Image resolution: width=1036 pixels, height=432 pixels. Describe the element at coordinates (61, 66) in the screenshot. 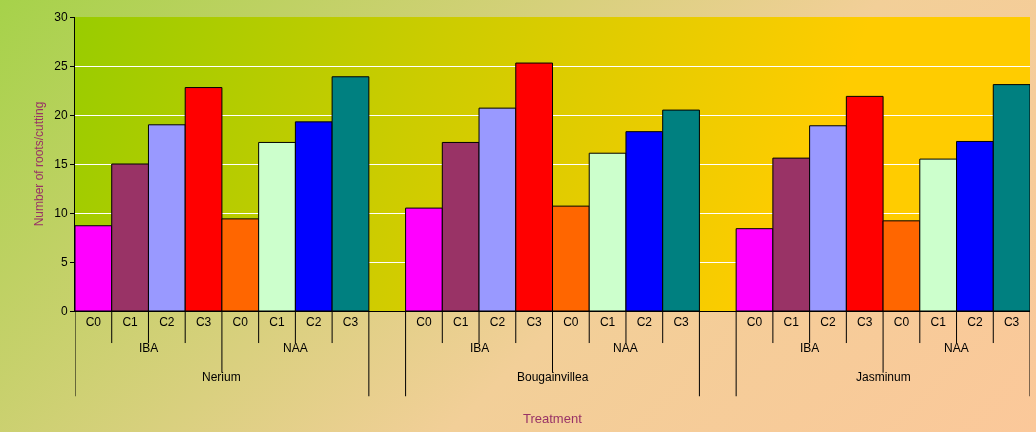

I see `y-tick-label: 25` at that location.